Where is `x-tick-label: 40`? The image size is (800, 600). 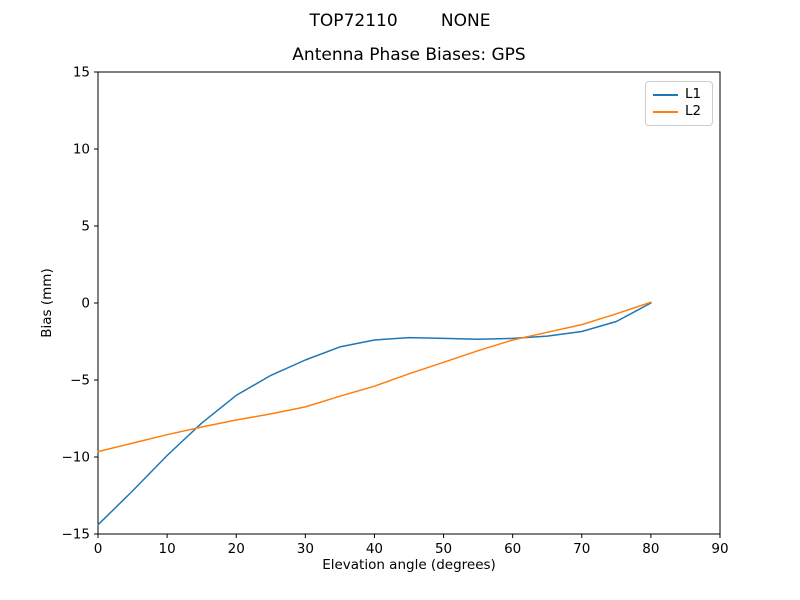 x-tick-label: 40 is located at coordinates (374, 549).